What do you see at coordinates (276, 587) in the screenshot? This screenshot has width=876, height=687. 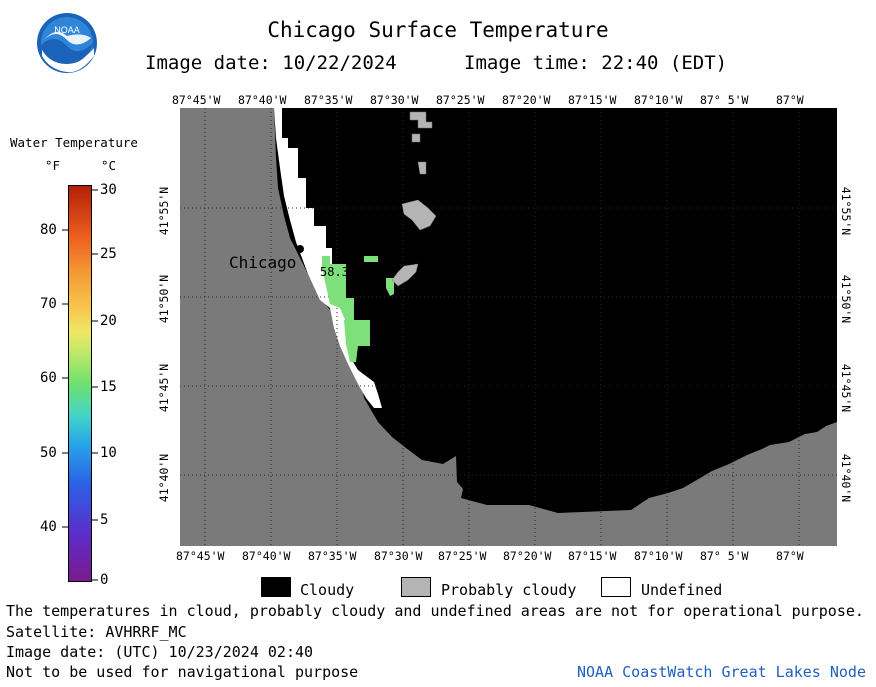 I see `cloudy-swatch` at bounding box center [276, 587].